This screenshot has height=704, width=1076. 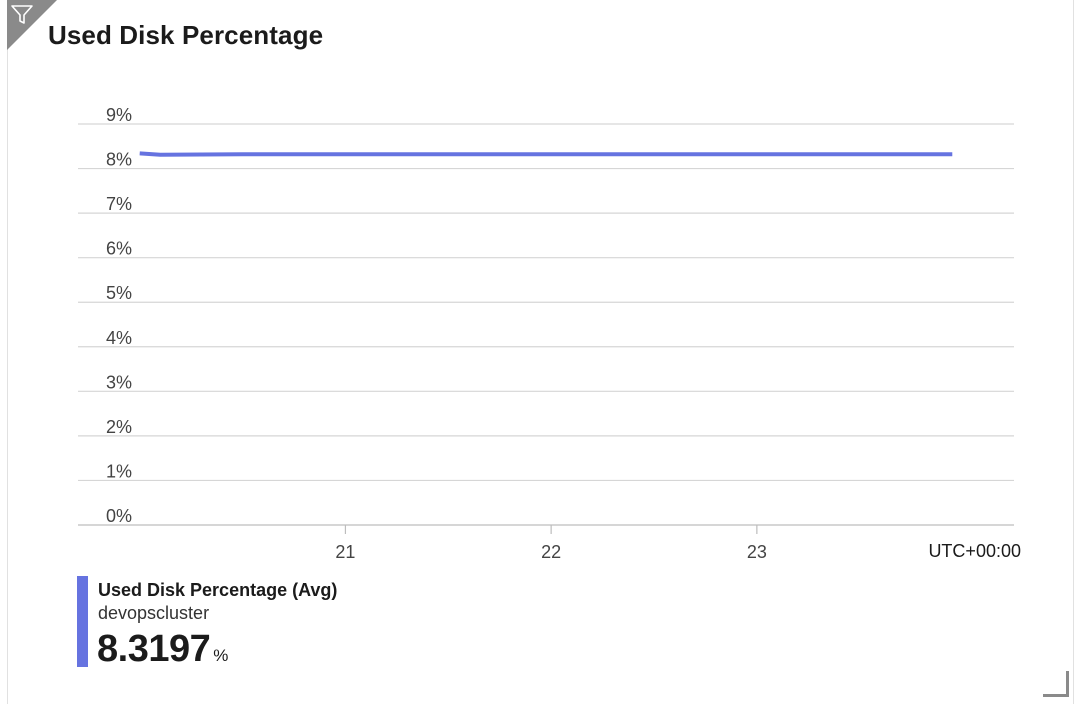 I want to click on filter-corner, so click(x=32, y=25).